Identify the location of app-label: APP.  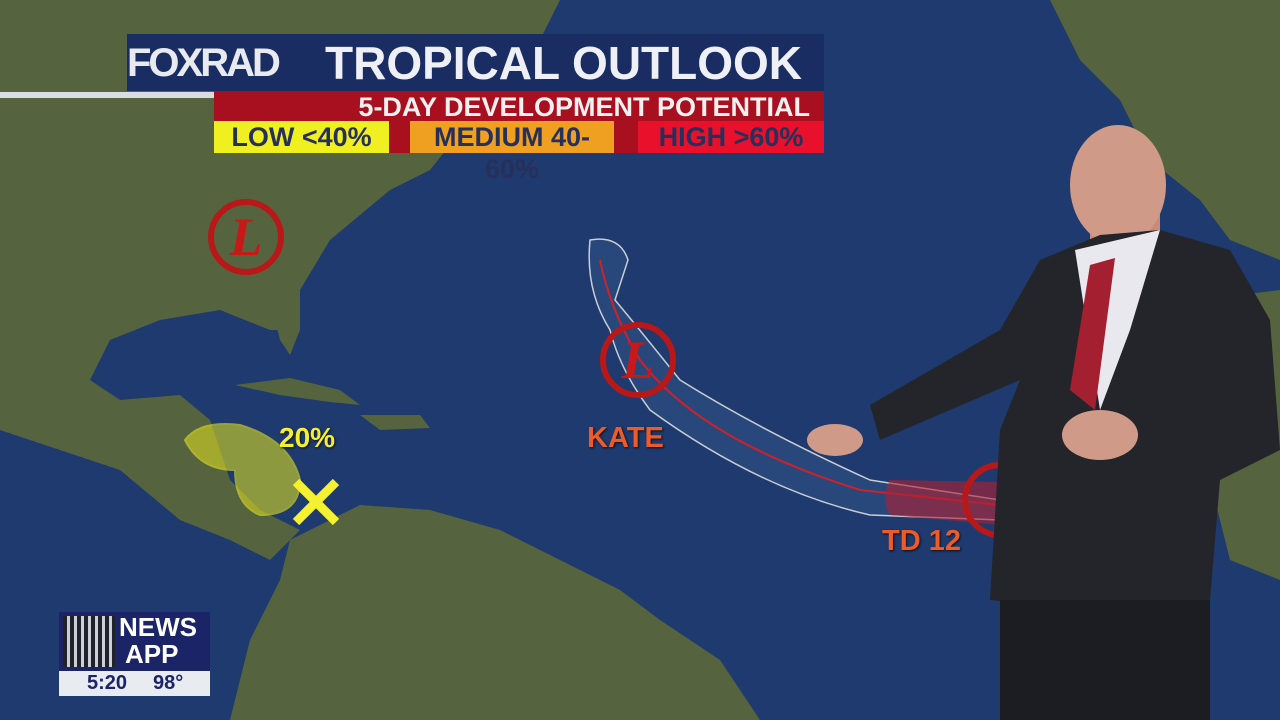
(152, 654).